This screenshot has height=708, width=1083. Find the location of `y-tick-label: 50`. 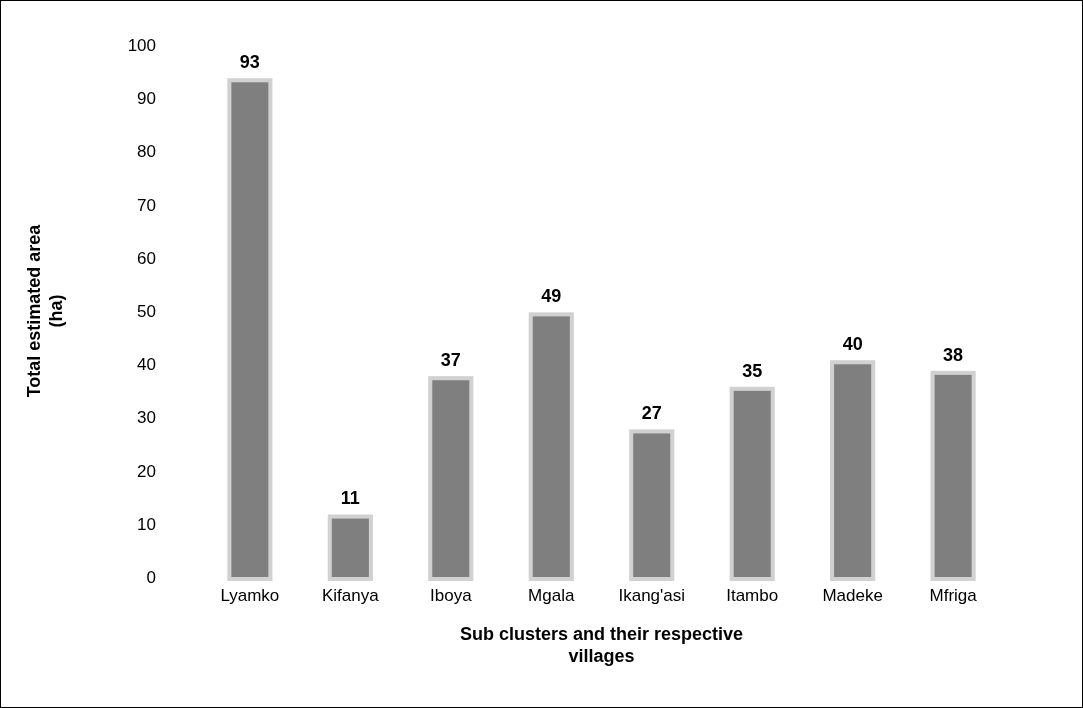

y-tick-label: 50 is located at coordinates (146, 311).